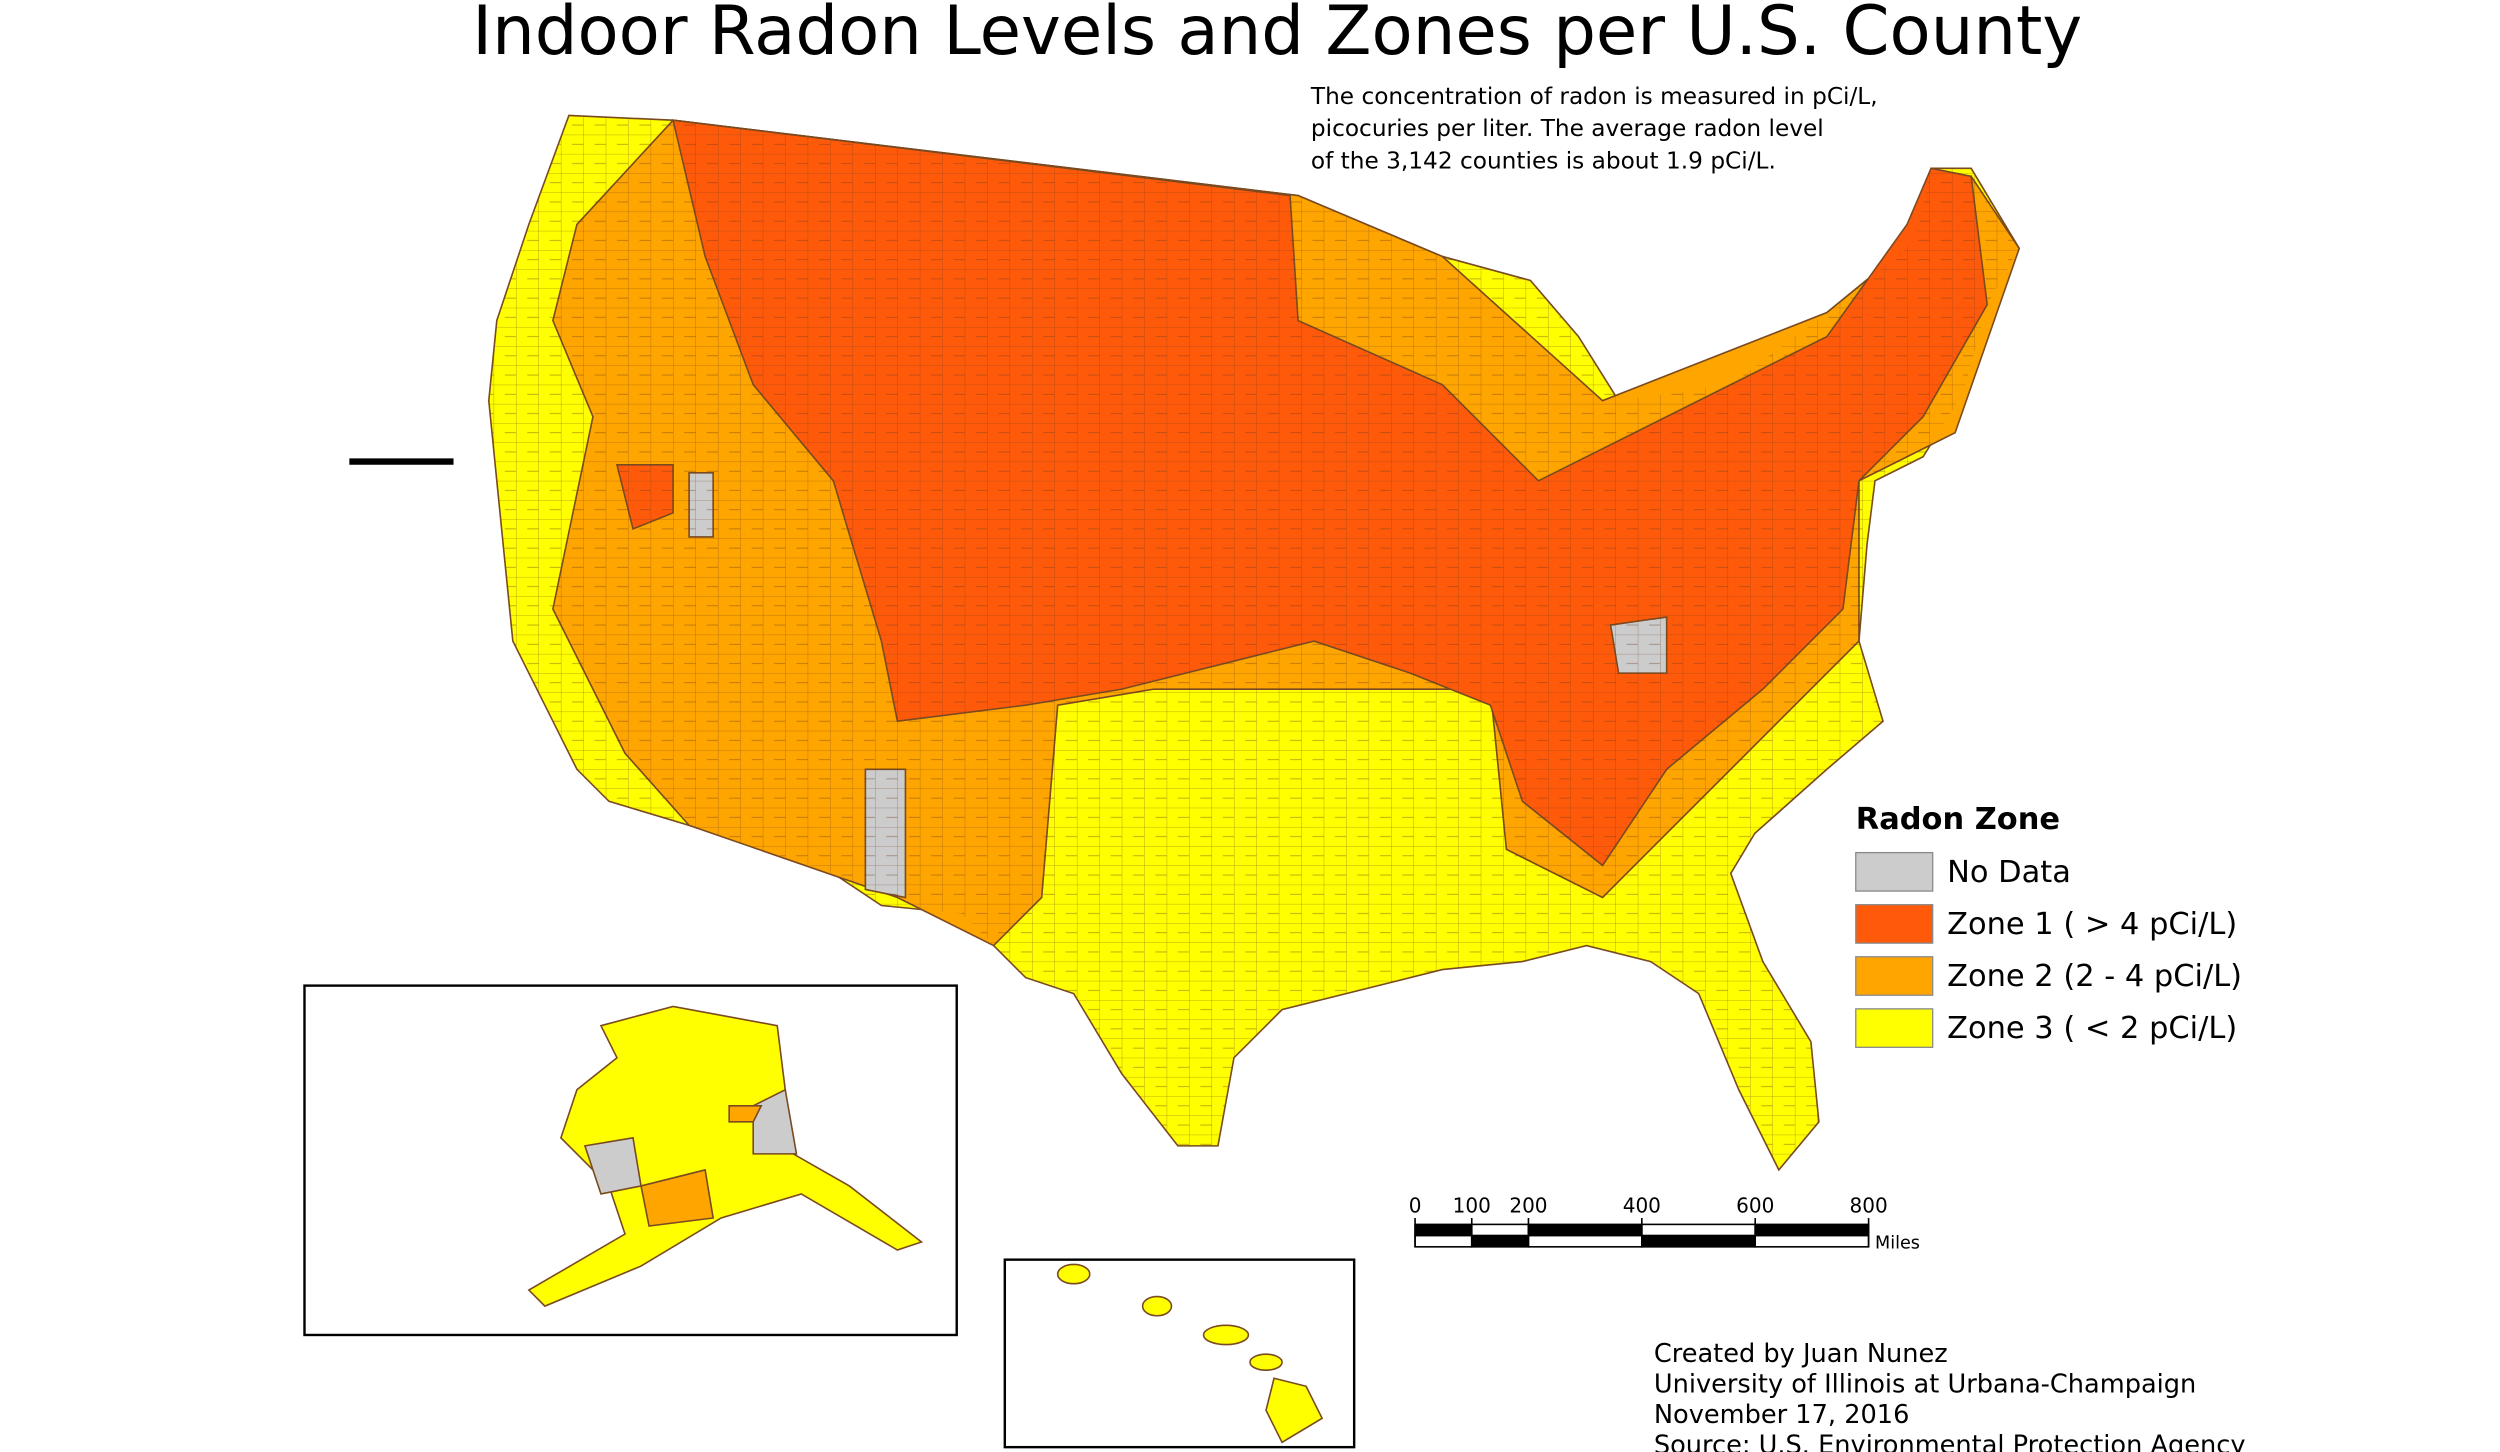  What do you see at coordinates (1190, 1353) in the screenshot?
I see `hawaii` at bounding box center [1190, 1353].